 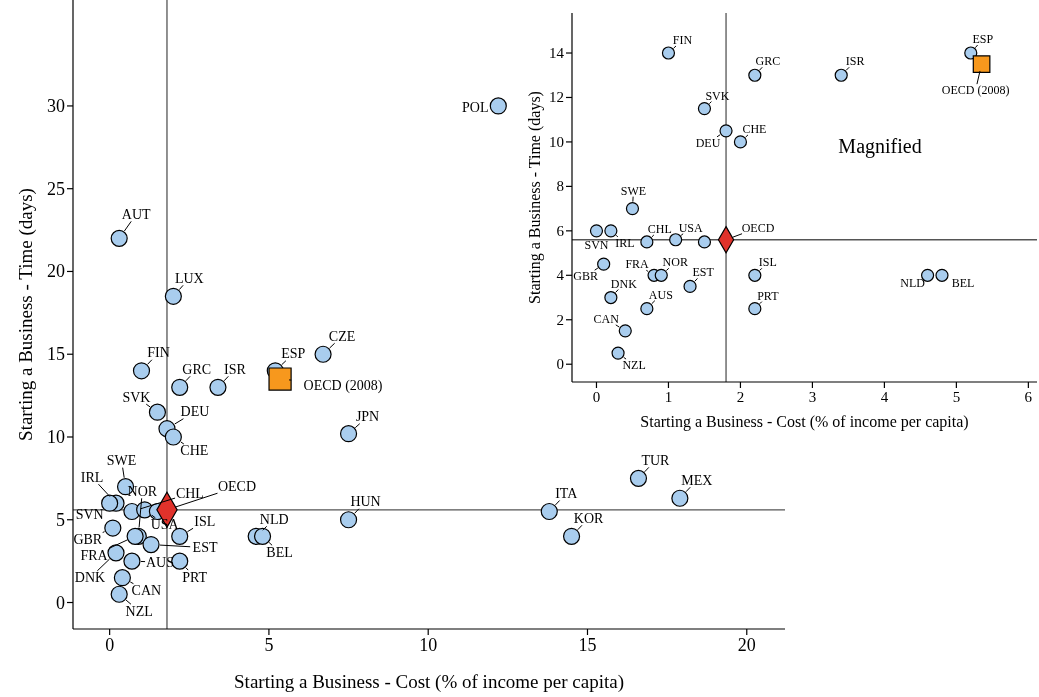 I want to click on annotation: MEX, so click(x=697, y=480).